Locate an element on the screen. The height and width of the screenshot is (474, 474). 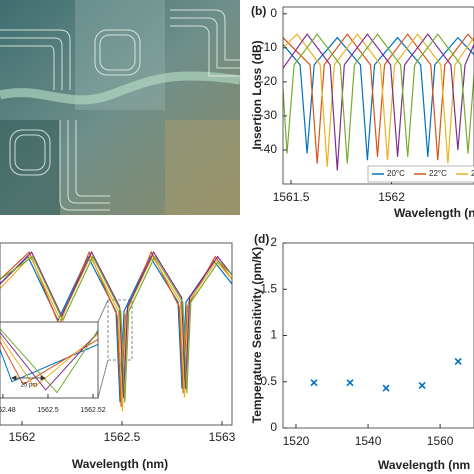
x-axis-label: Wavelength (nm is located at coordinates (424, 465).